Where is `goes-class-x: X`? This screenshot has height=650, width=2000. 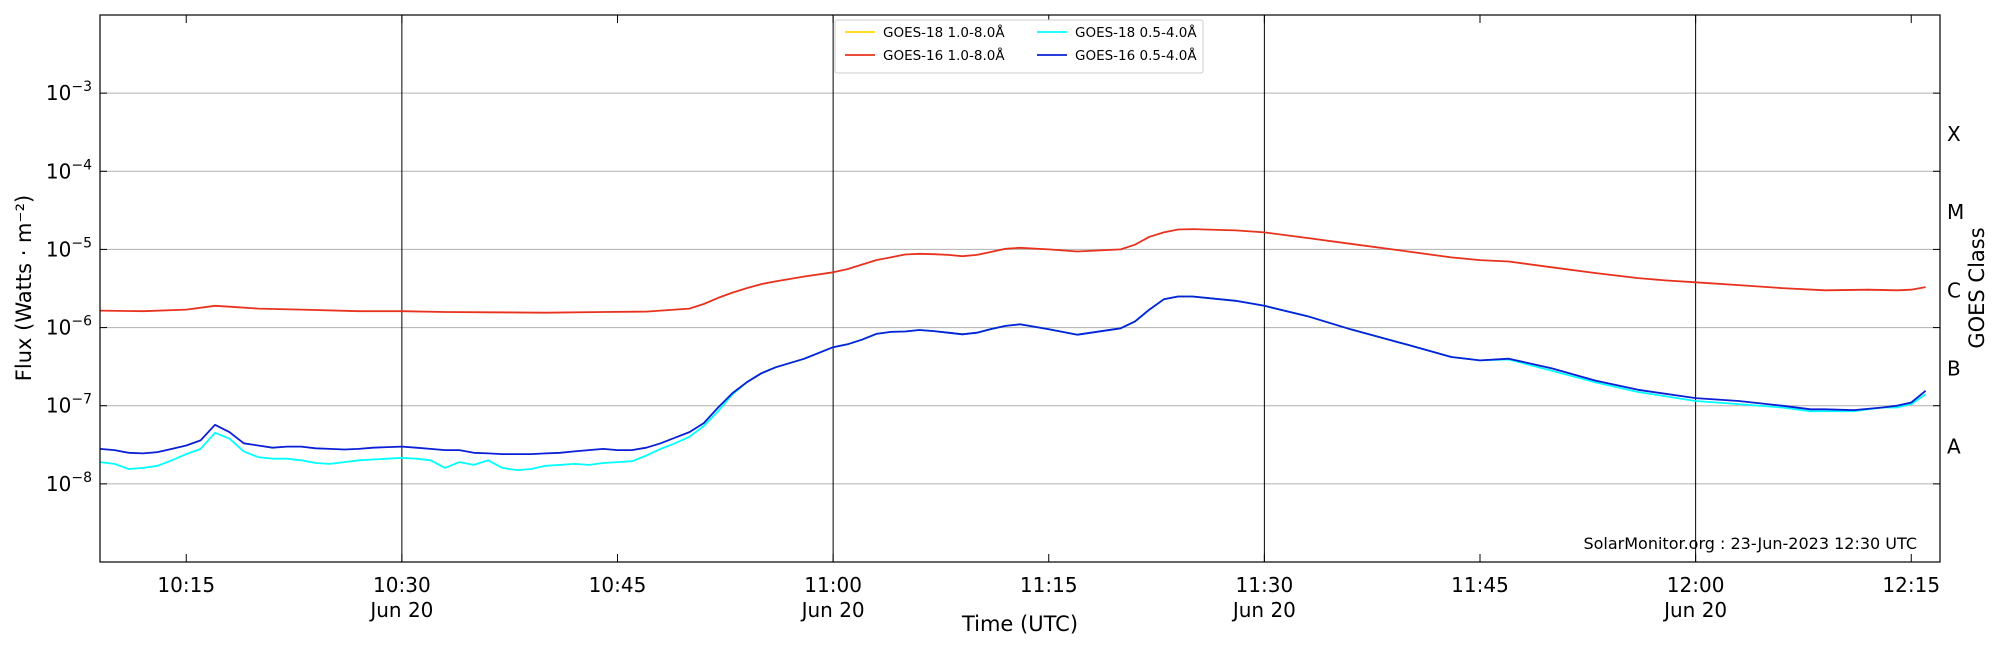
goes-class-x: X is located at coordinates (1954, 134).